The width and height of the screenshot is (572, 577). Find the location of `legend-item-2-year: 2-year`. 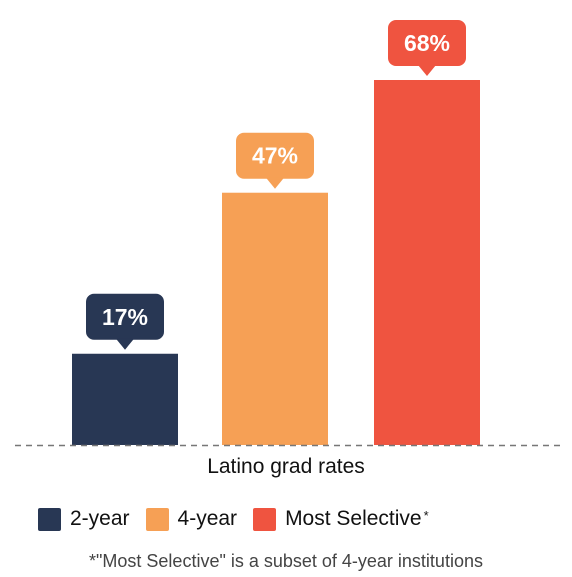

legend-item-2-year: 2-year is located at coordinates (84, 519).